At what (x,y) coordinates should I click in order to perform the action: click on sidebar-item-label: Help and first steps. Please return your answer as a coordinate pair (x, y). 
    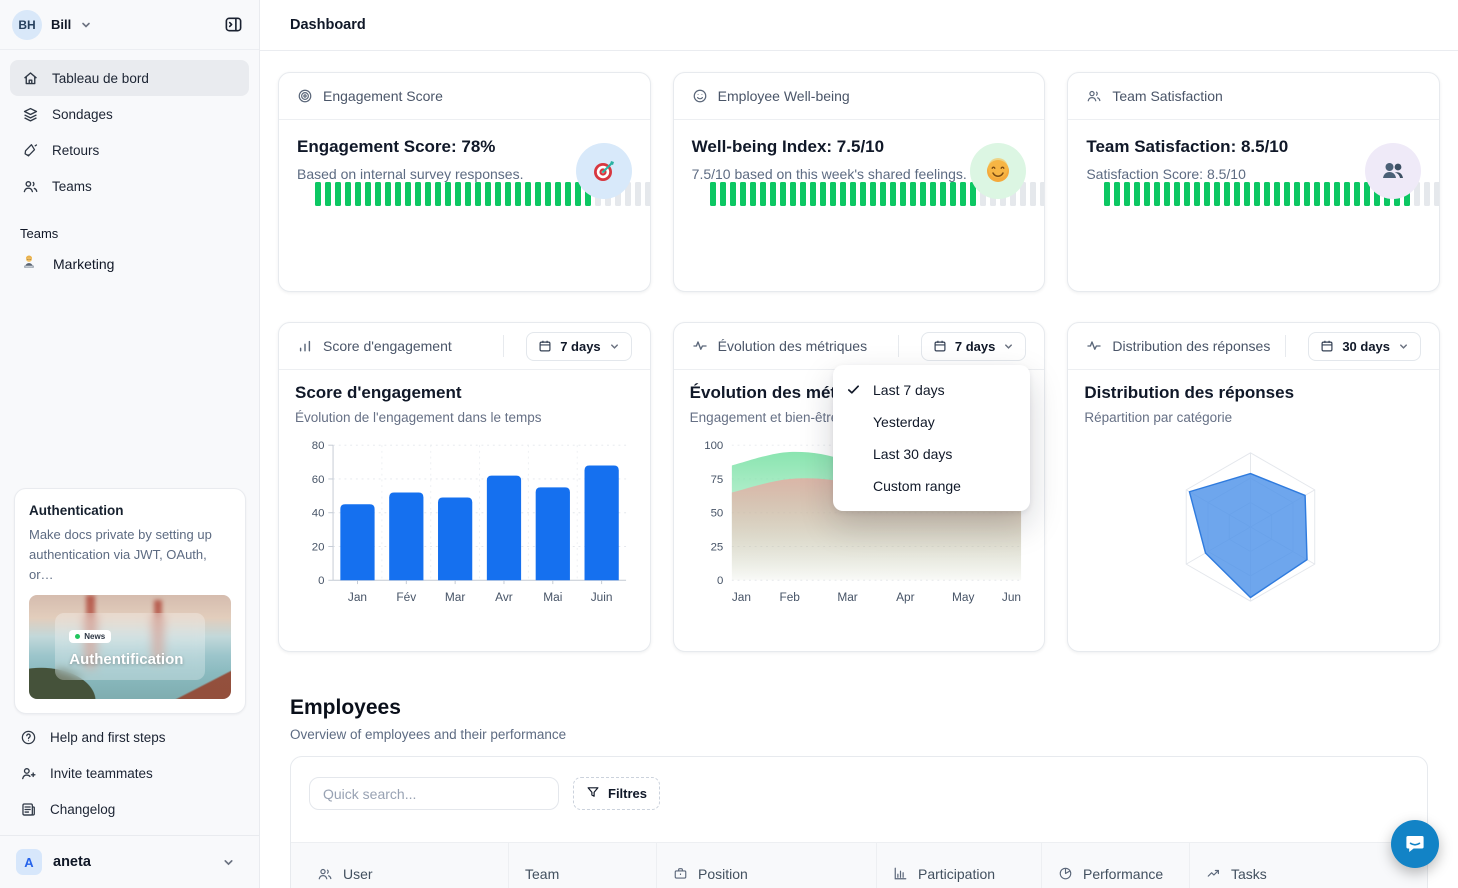
    Looking at the image, I should click on (108, 737).